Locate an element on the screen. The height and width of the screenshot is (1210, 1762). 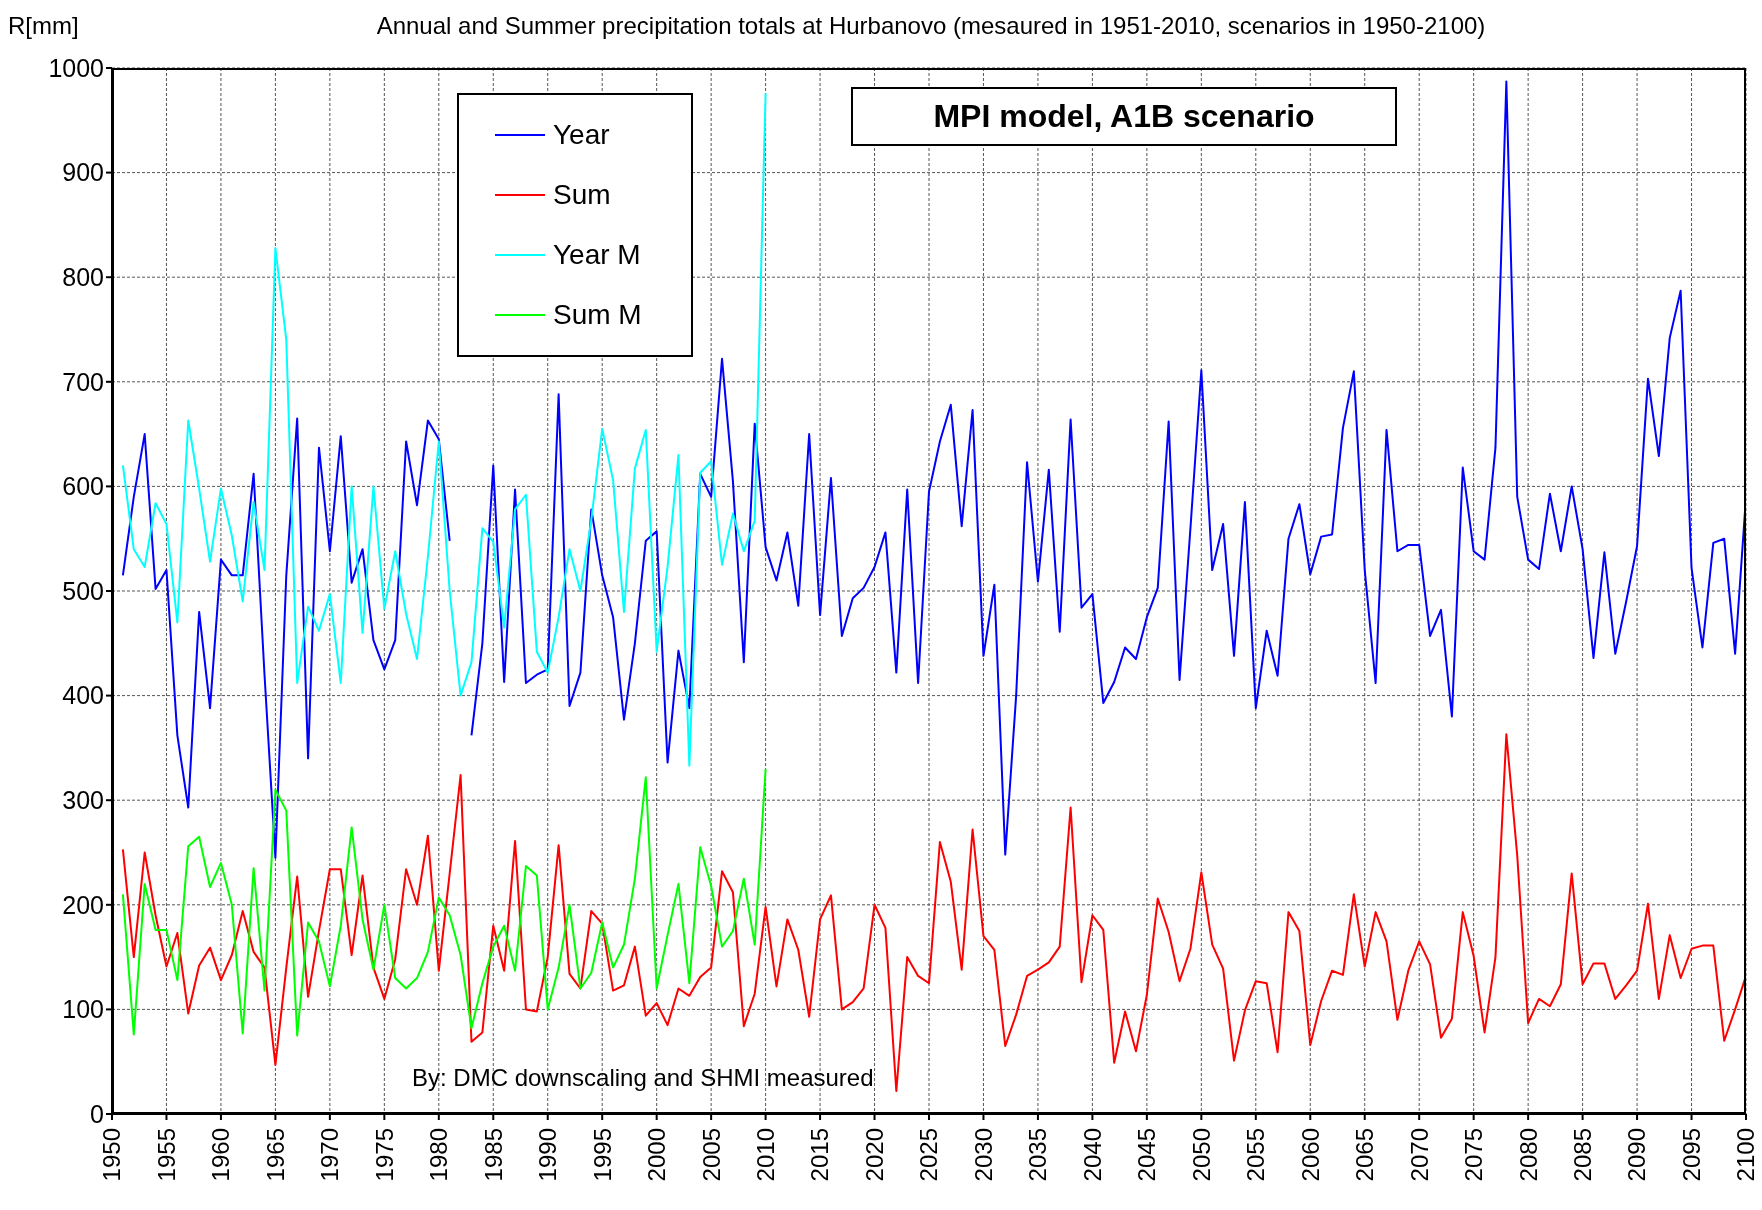
line-series is located at coordinates (444, 902).